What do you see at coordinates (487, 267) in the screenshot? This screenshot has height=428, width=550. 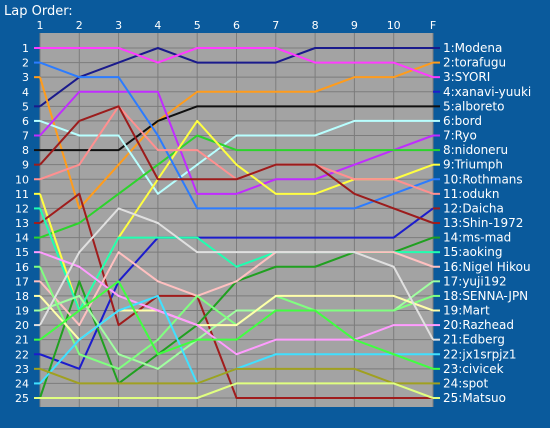 I see `legend-label: 16:Nigel Hikou` at bounding box center [487, 267].